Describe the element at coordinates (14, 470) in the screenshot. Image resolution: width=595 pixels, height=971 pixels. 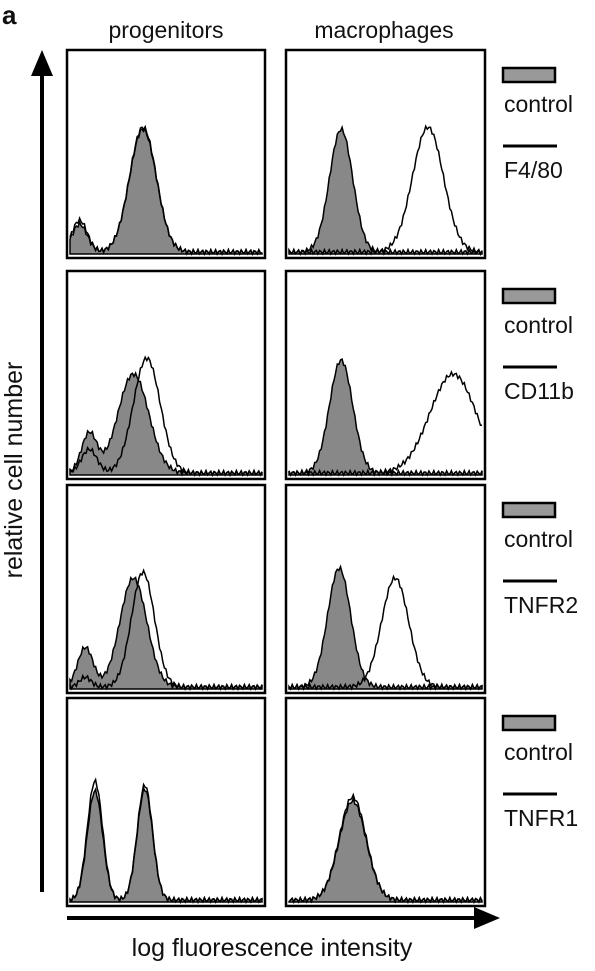
I see `y-axis-label: relative cell number` at that location.